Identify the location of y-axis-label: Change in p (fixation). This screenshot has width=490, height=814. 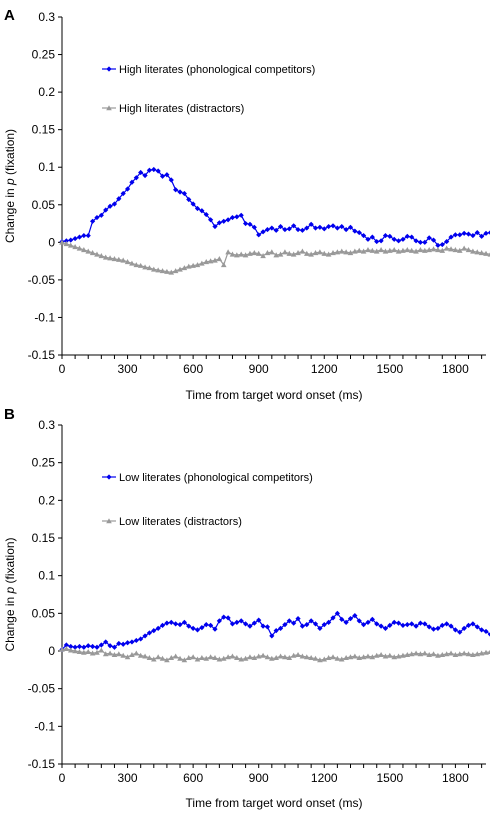
(10, 594).